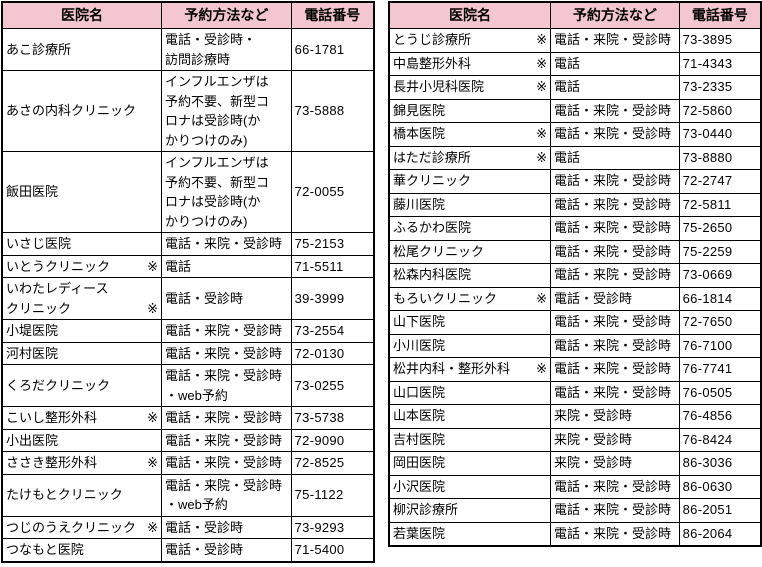  Describe the element at coordinates (82, 527) in the screenshot. I see `clinic-name-cell: つじのうえクリニック ※` at that location.